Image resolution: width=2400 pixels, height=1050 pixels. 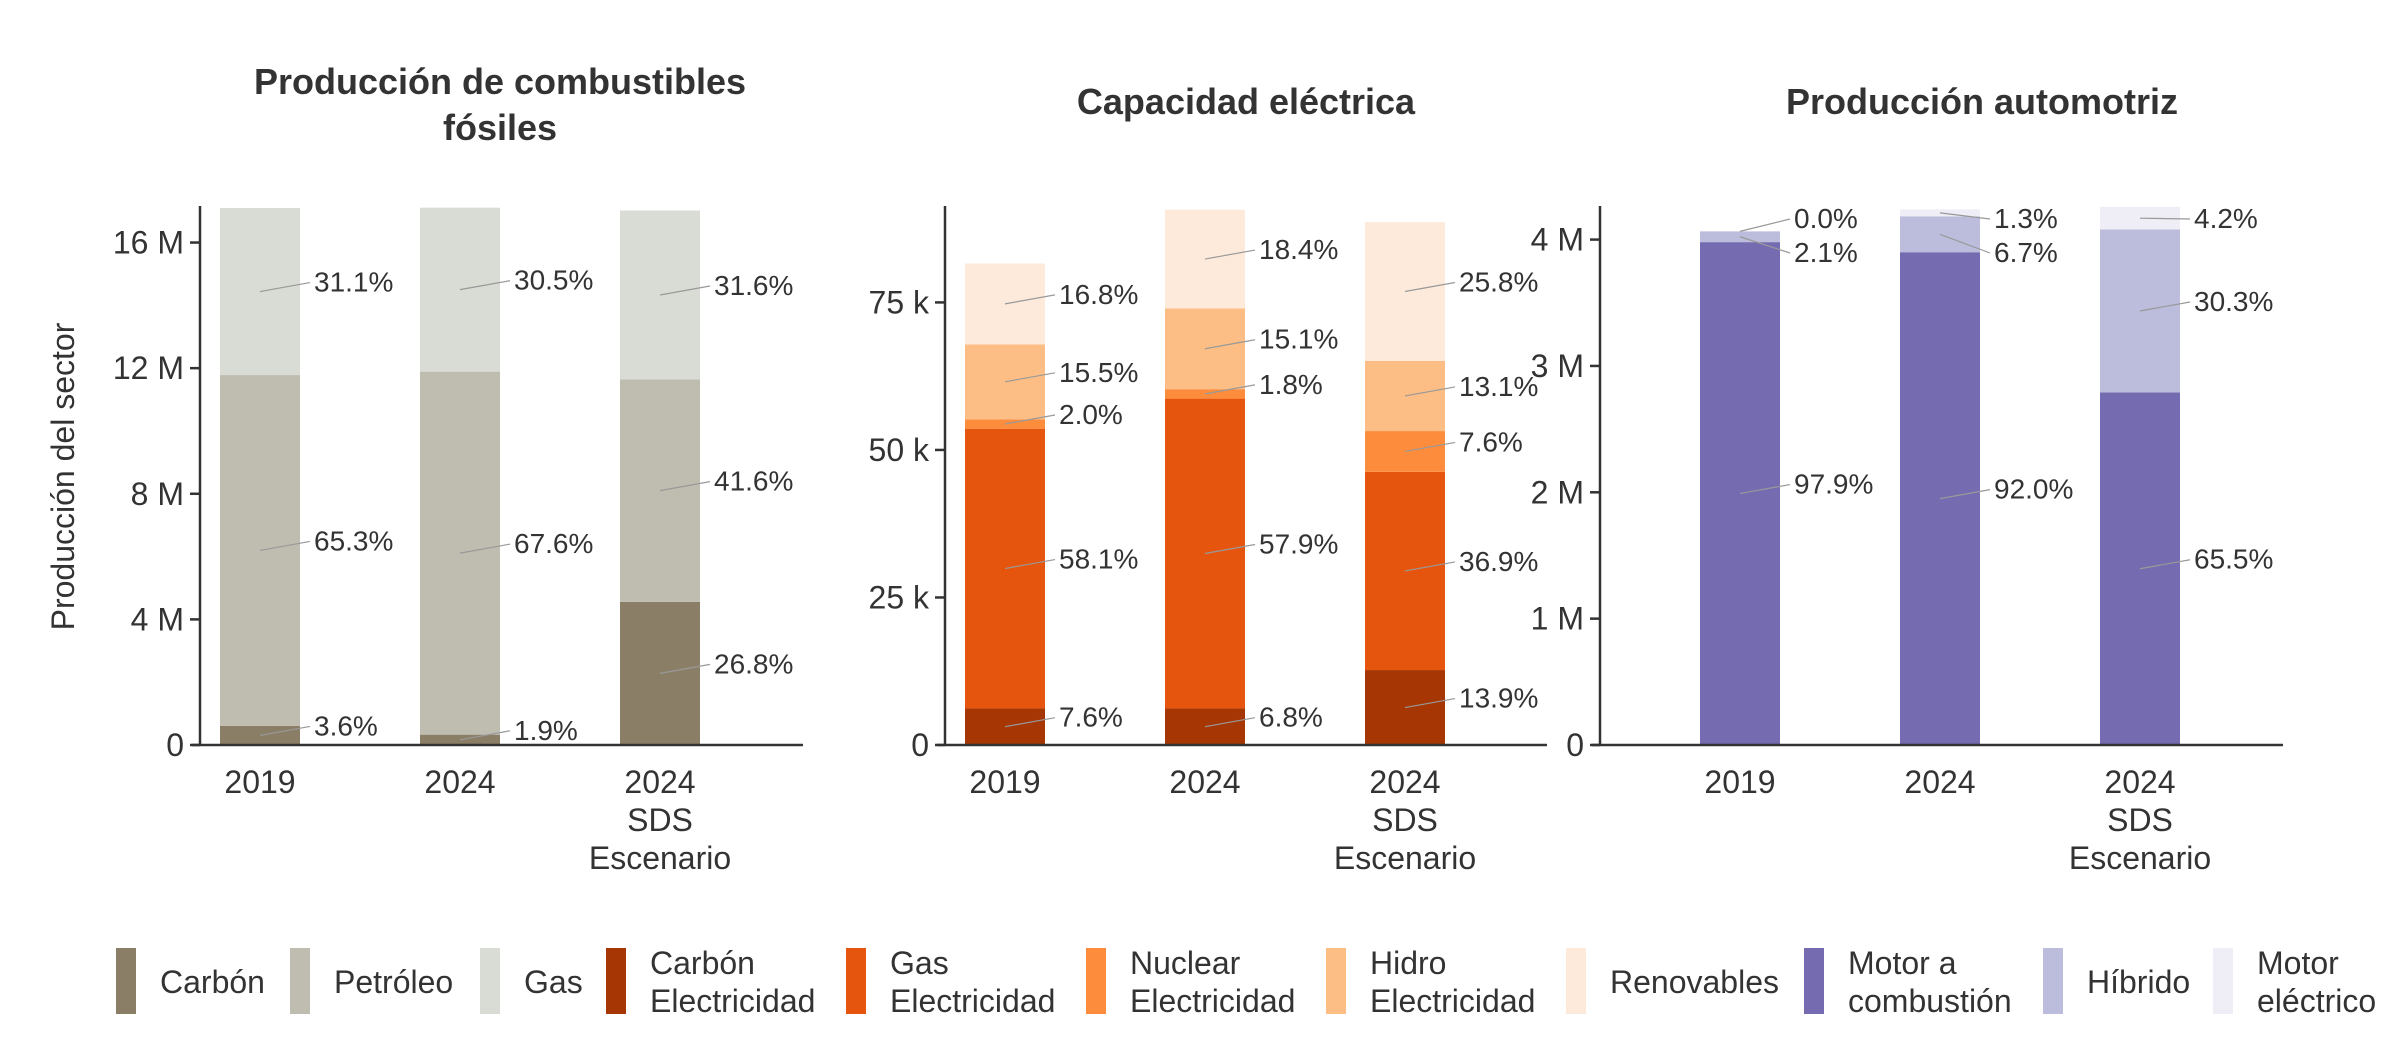 What do you see at coordinates (1091, 717) in the screenshot?
I see `data-label-carbon-electricidad-0: 7.6%` at bounding box center [1091, 717].